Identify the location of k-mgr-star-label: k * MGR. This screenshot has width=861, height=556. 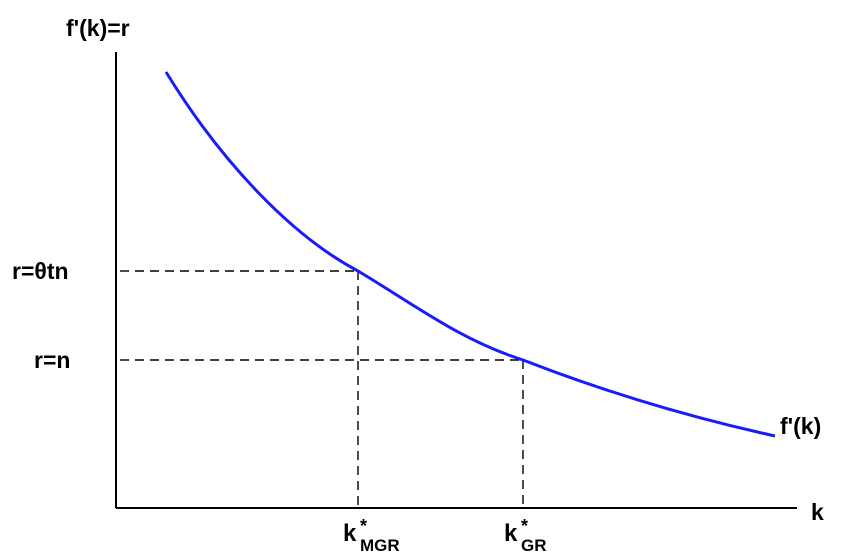
(371, 535).